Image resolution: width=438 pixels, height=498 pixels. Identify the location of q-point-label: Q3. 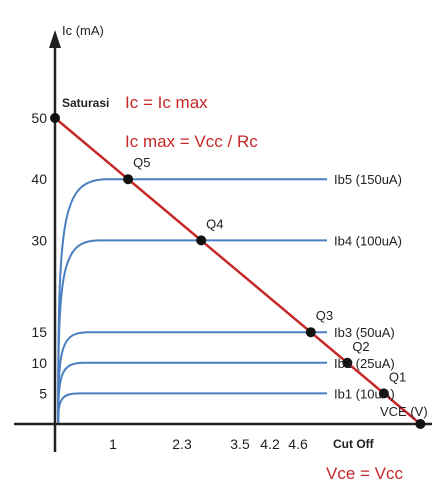
(324, 315).